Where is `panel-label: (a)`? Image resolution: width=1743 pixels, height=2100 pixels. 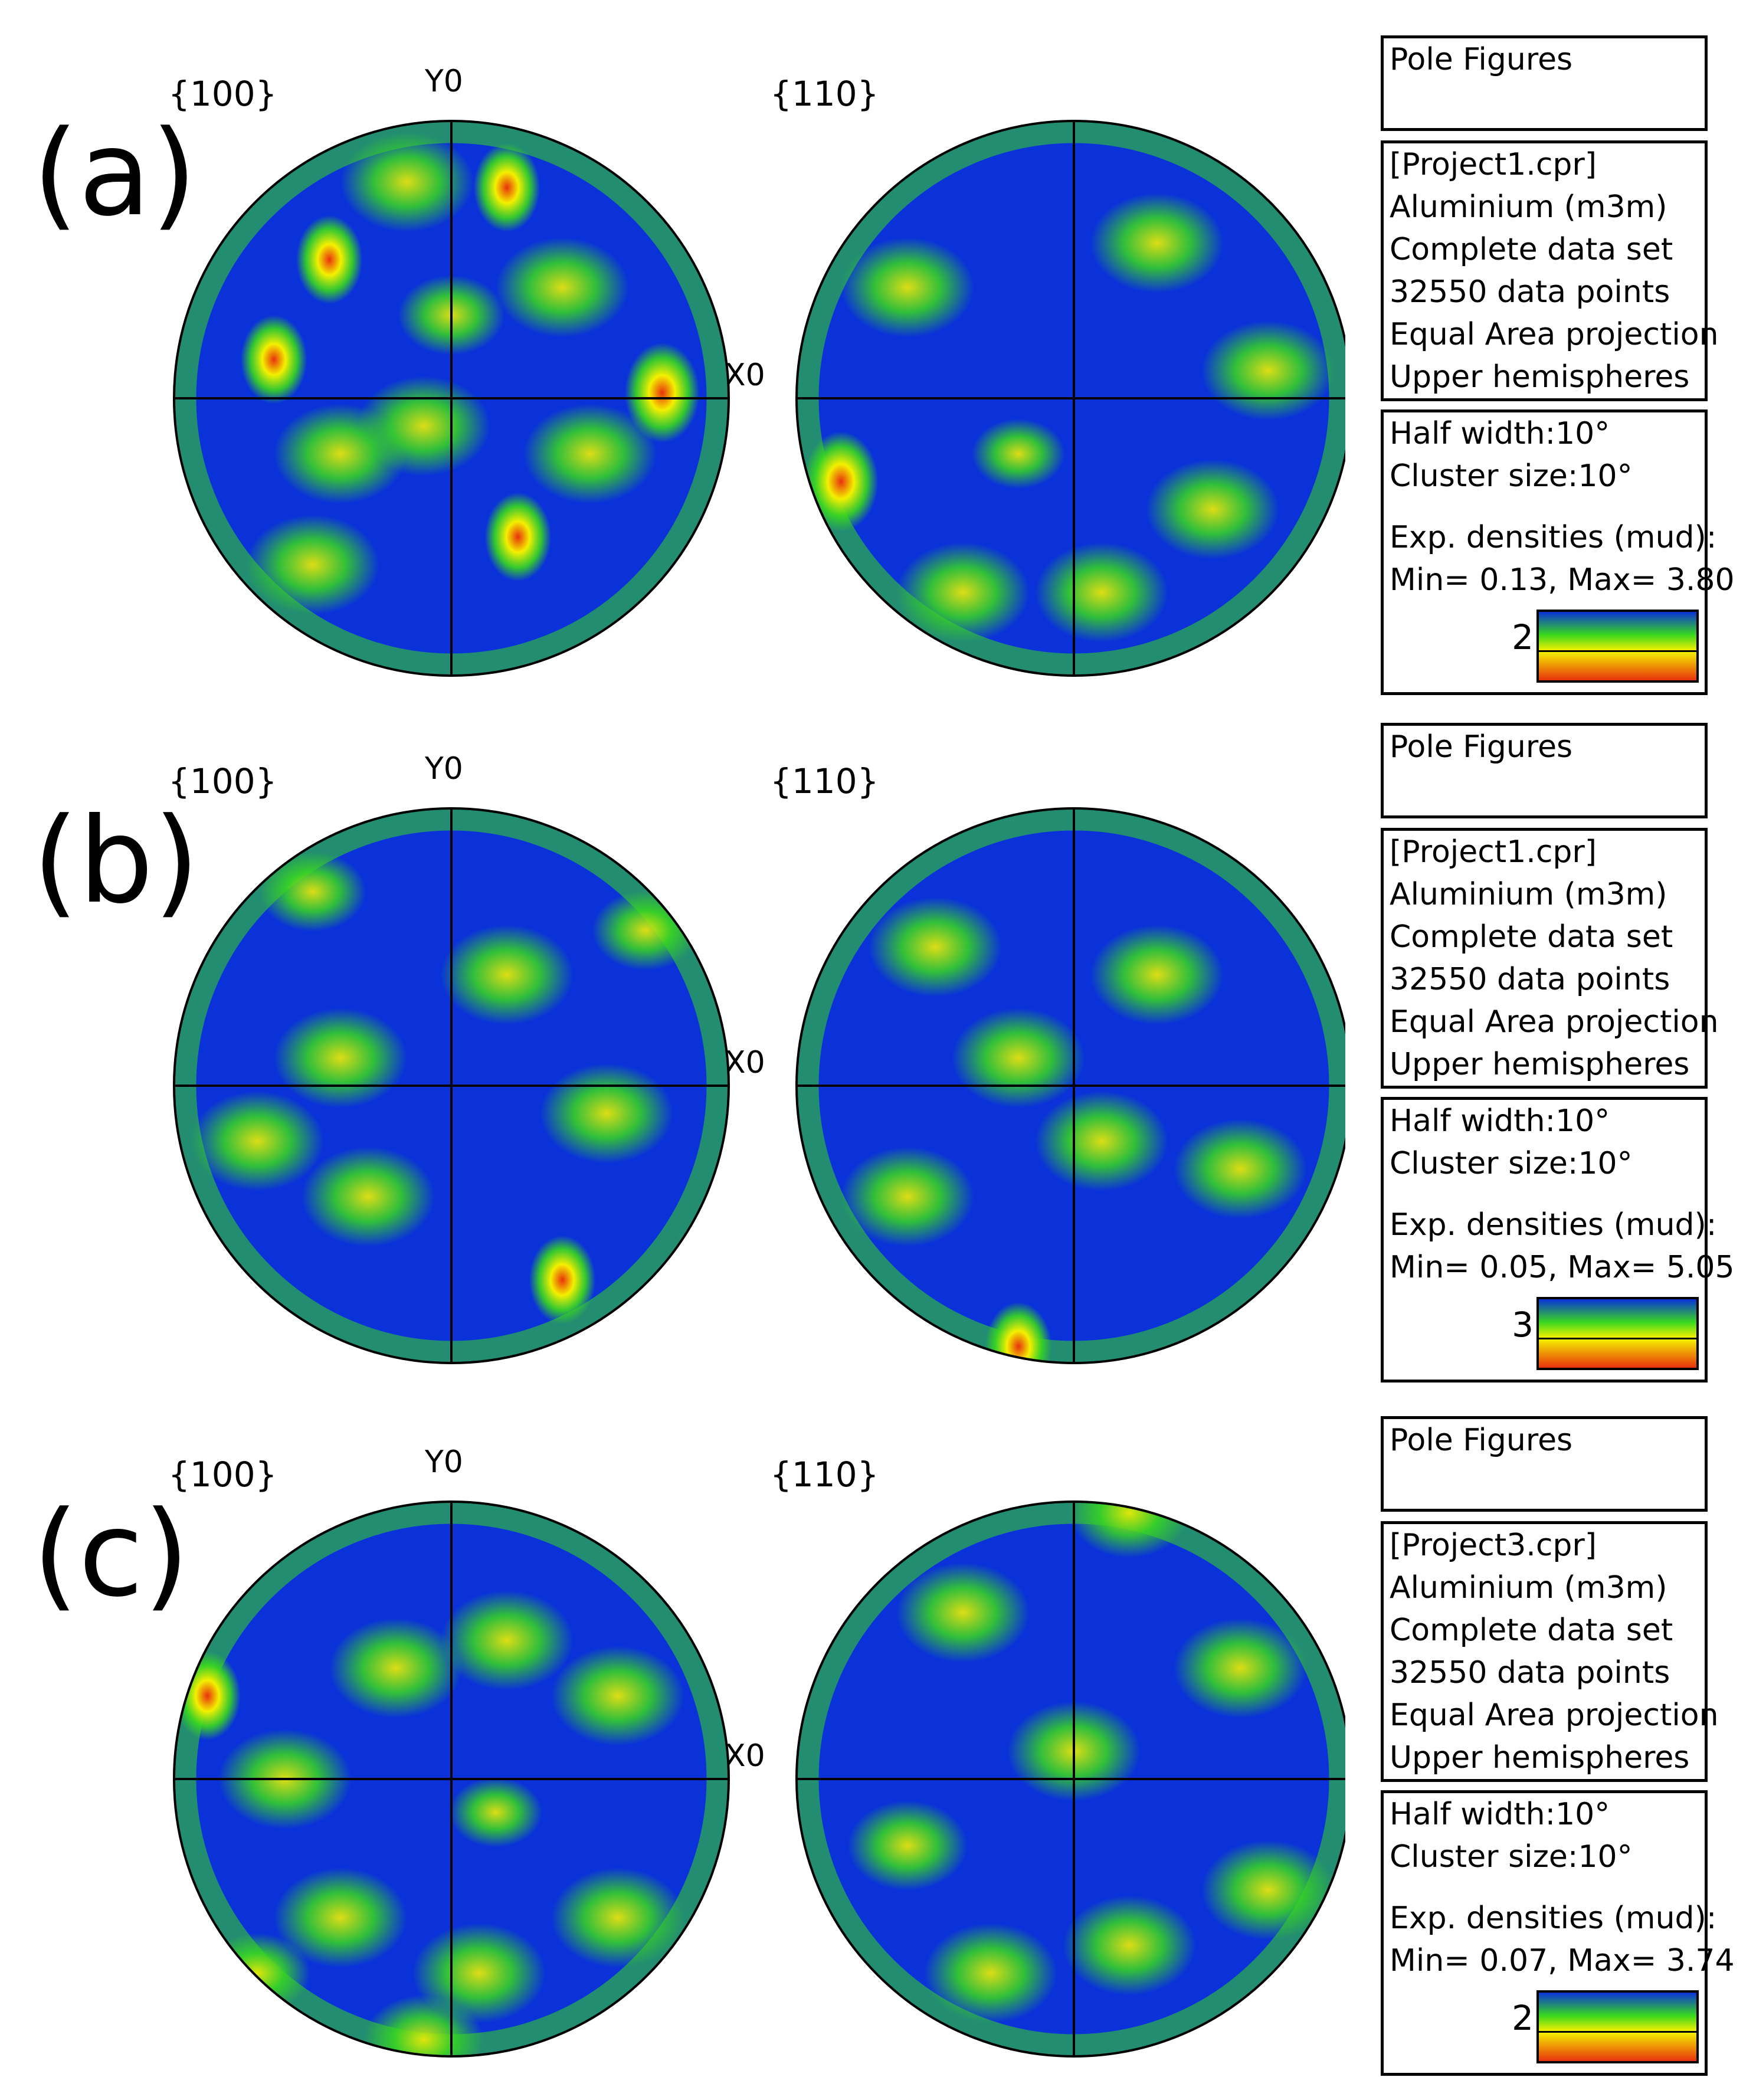 panel-label: (a) is located at coordinates (114, 174).